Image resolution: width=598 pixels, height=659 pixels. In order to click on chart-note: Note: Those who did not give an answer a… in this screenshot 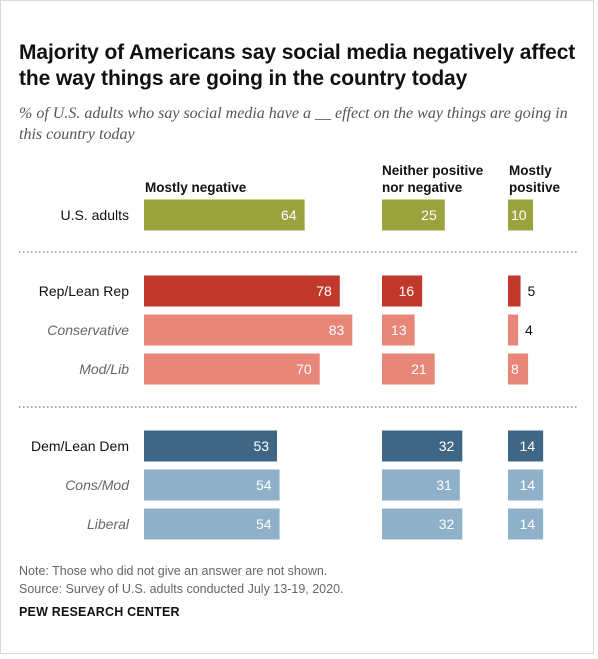, I will do `click(173, 571)`.